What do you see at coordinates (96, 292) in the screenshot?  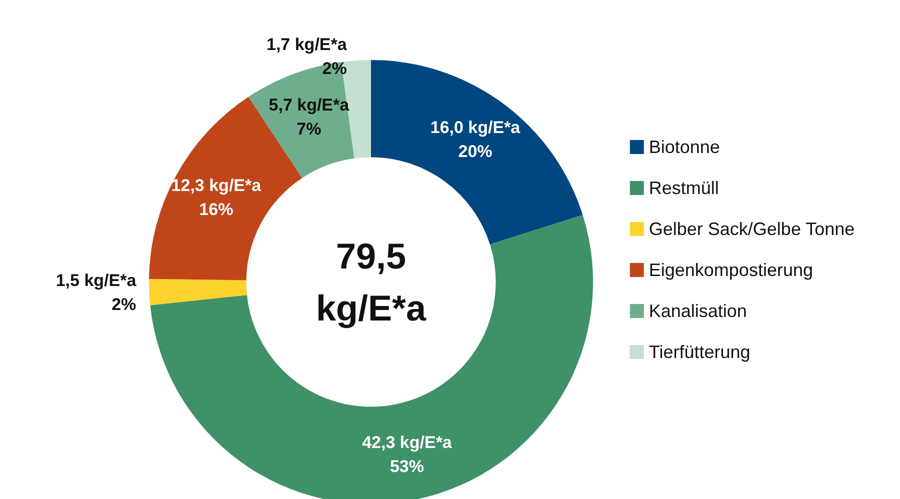 I see `data-label: 1,5 kg/E*a 2%` at bounding box center [96, 292].